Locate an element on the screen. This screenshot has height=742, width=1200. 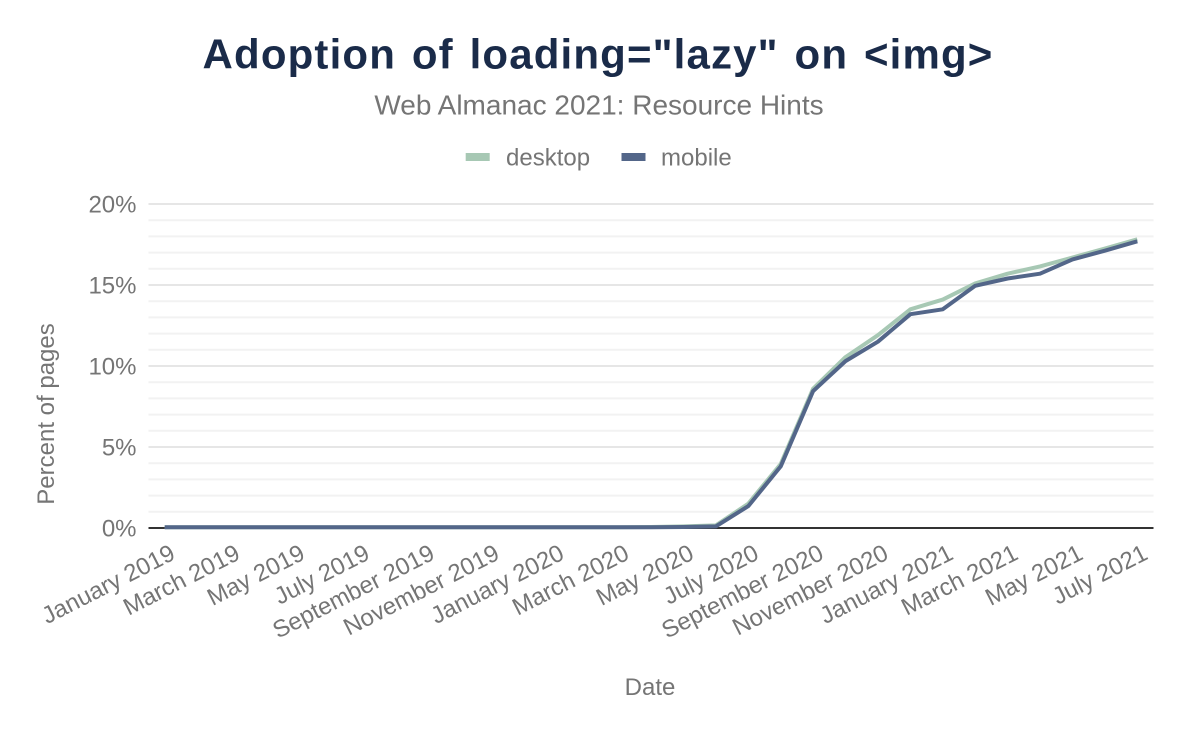
svg-text: 20% is located at coordinates (112, 205).